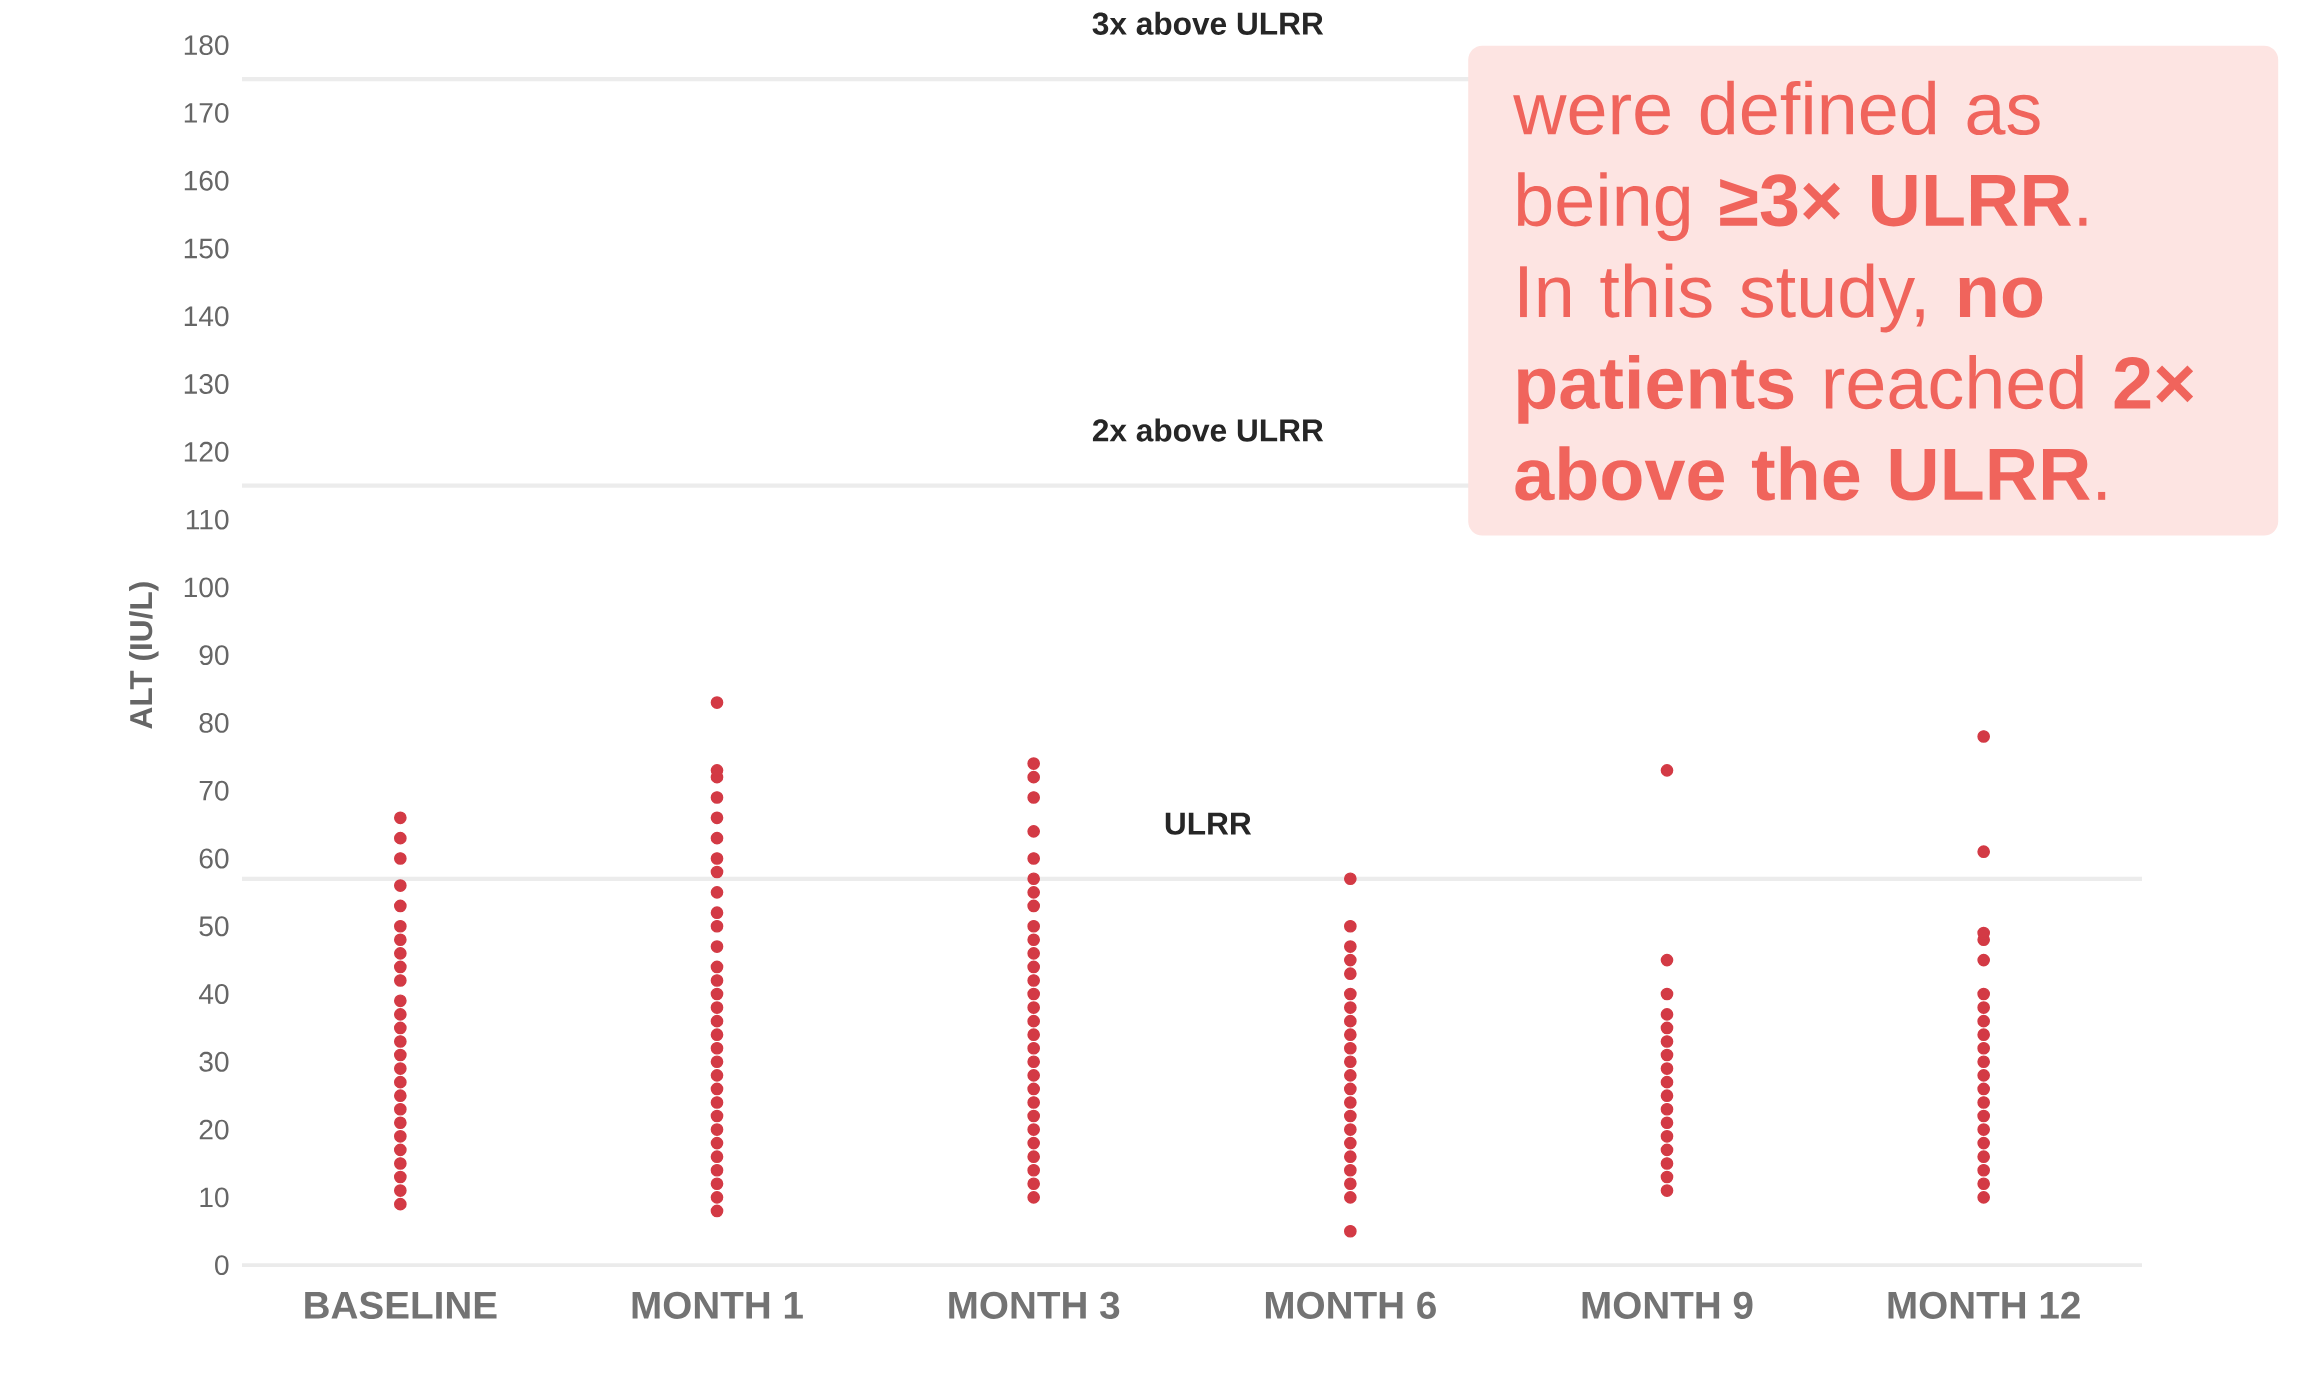  I want to click on y-tick-label: 100, so click(206, 587).